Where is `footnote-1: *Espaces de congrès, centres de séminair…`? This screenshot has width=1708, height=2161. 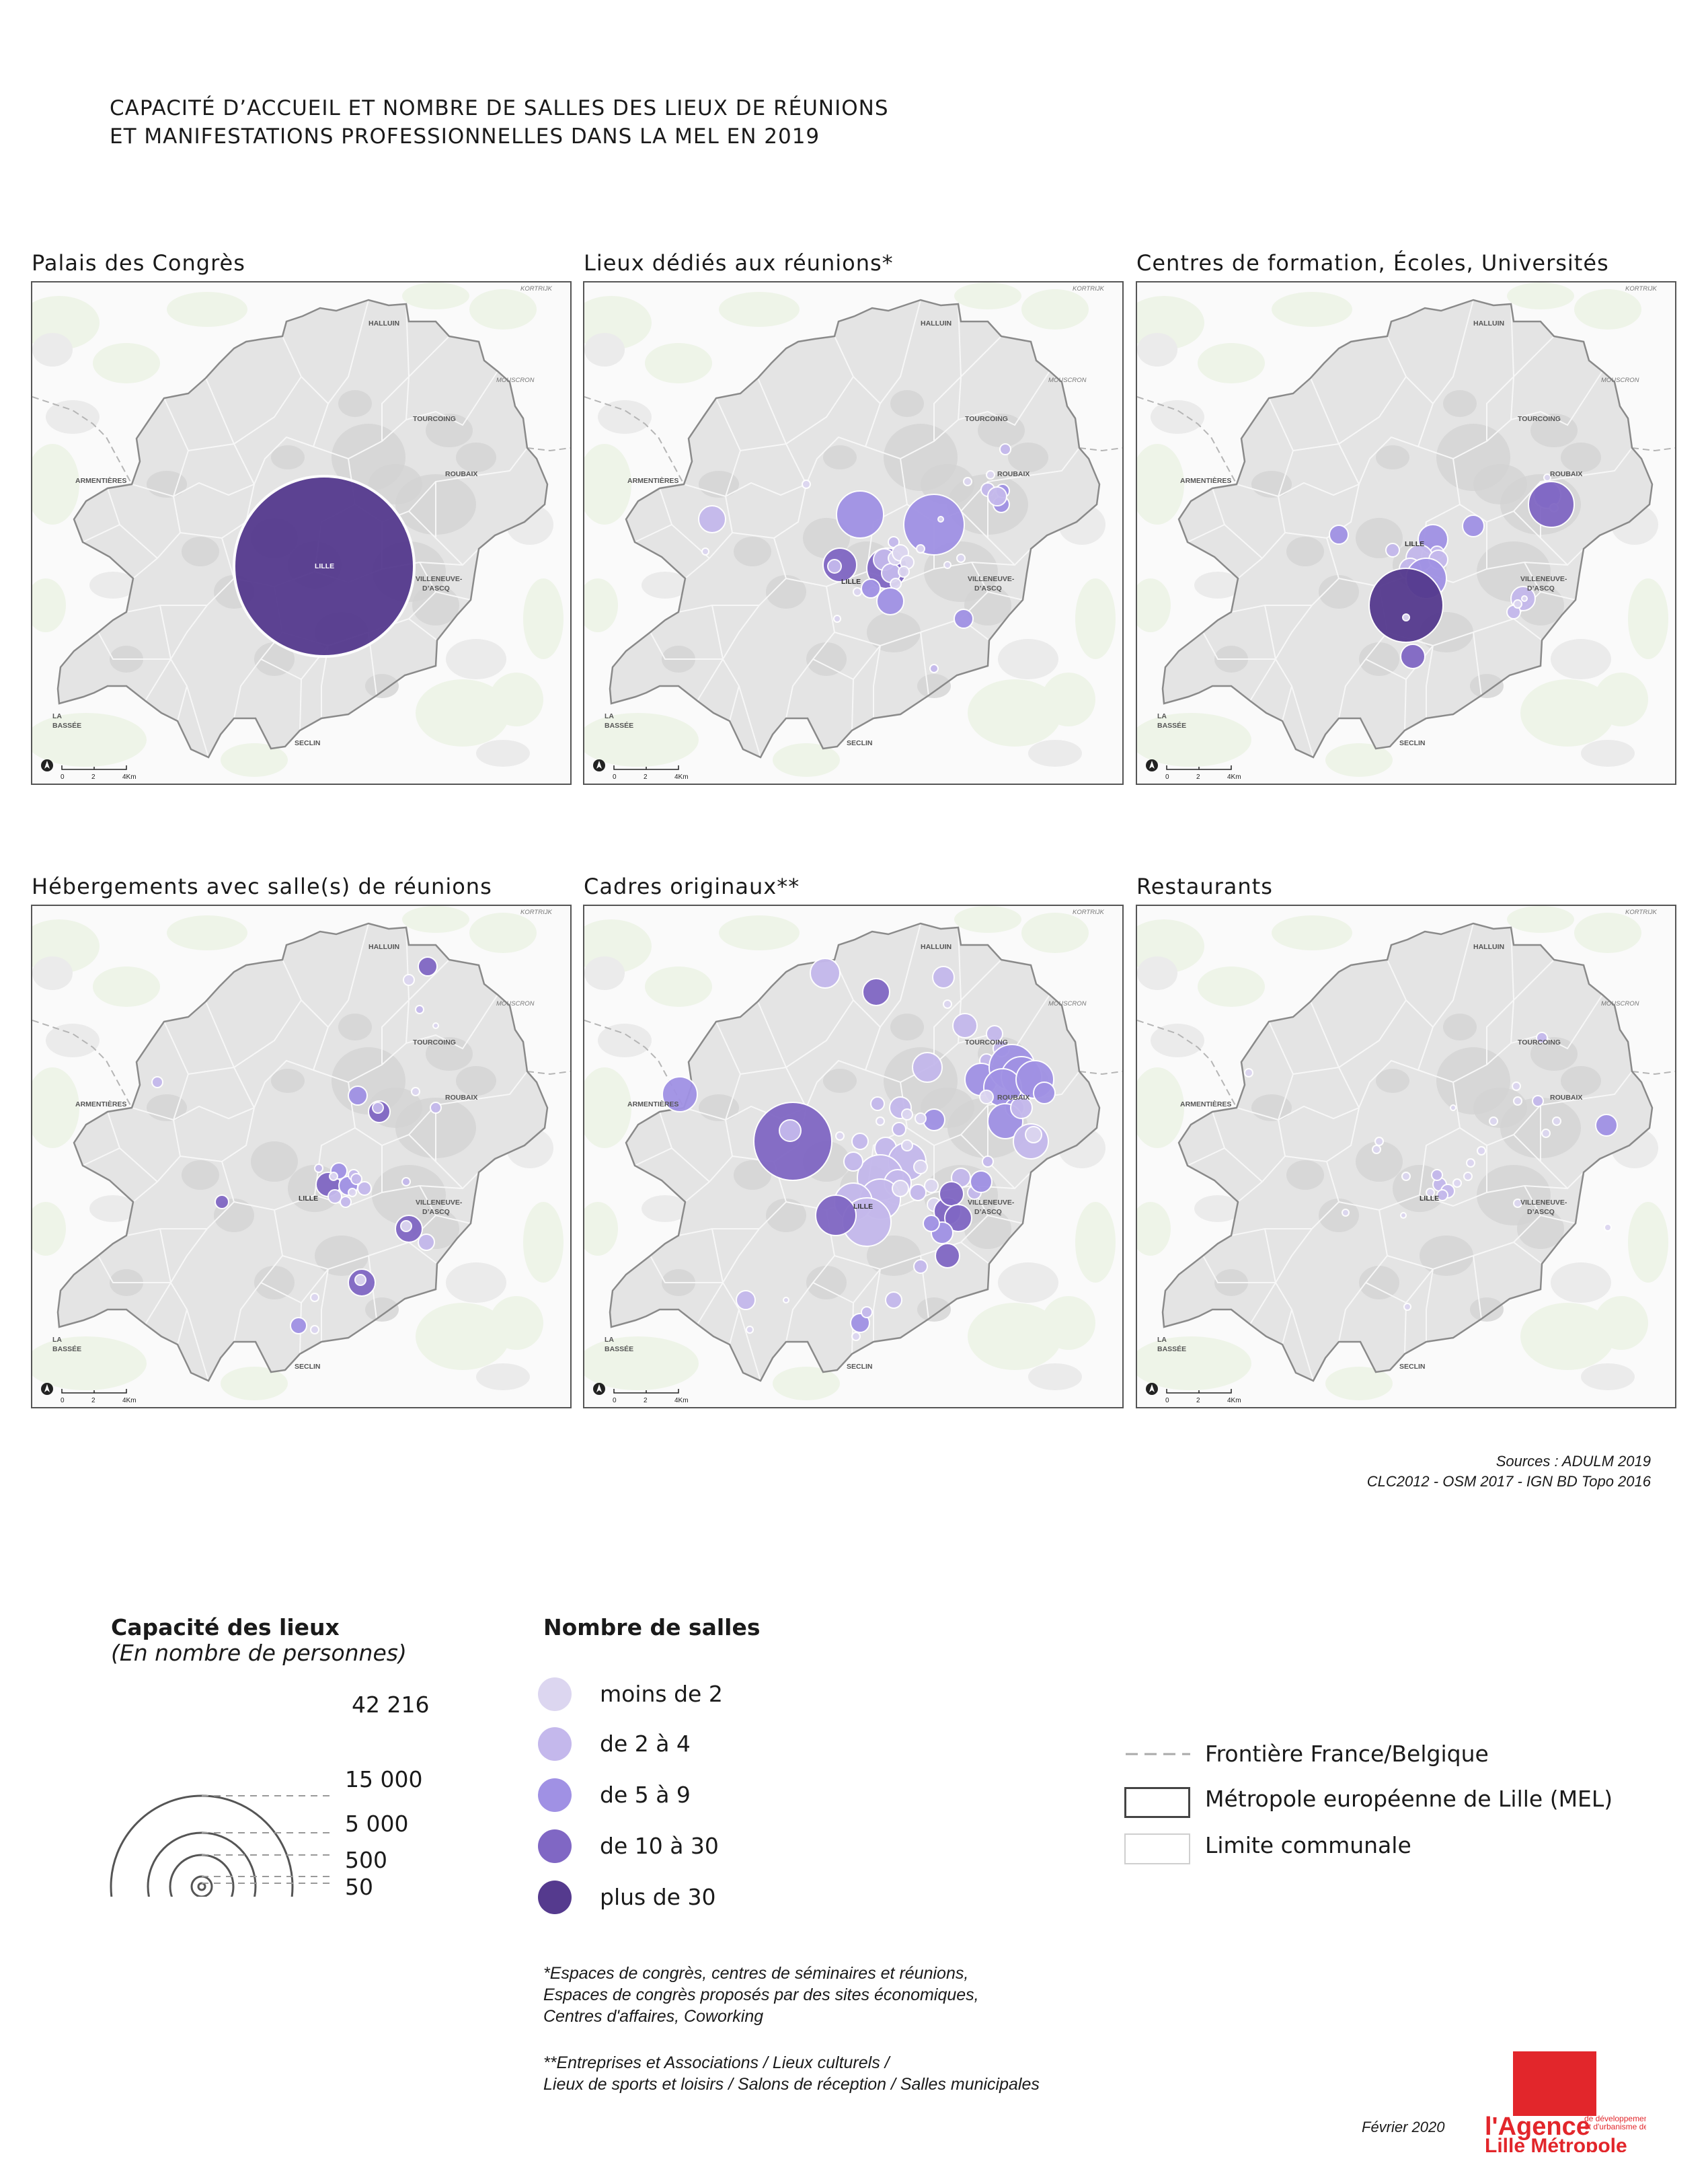 footnote-1: *Espaces de congrès, centres de séminair… is located at coordinates (761, 1995).